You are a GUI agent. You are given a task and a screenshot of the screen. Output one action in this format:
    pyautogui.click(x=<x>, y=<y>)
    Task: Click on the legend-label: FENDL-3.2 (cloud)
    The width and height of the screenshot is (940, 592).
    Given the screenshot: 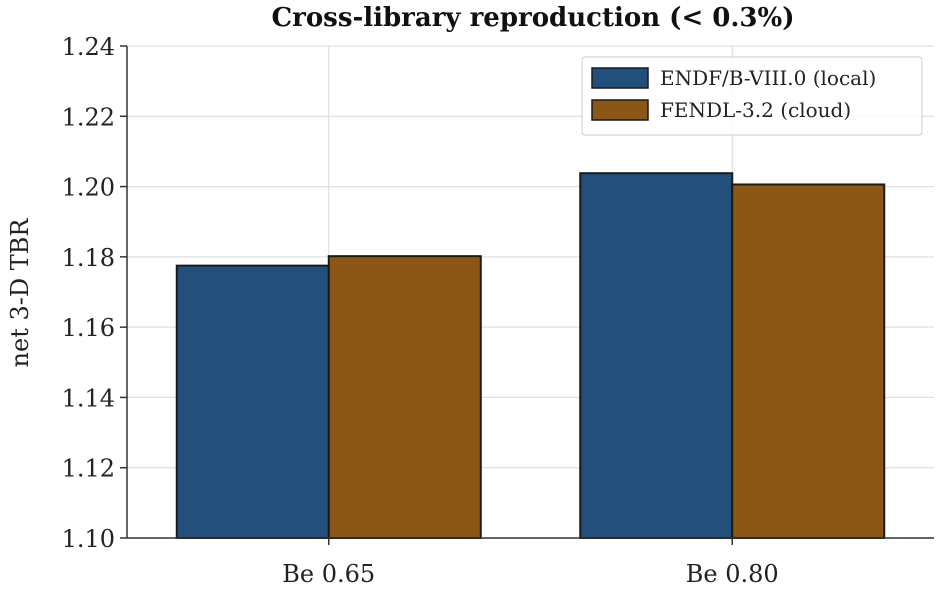 What is the action you would take?
    pyautogui.click(x=755, y=110)
    